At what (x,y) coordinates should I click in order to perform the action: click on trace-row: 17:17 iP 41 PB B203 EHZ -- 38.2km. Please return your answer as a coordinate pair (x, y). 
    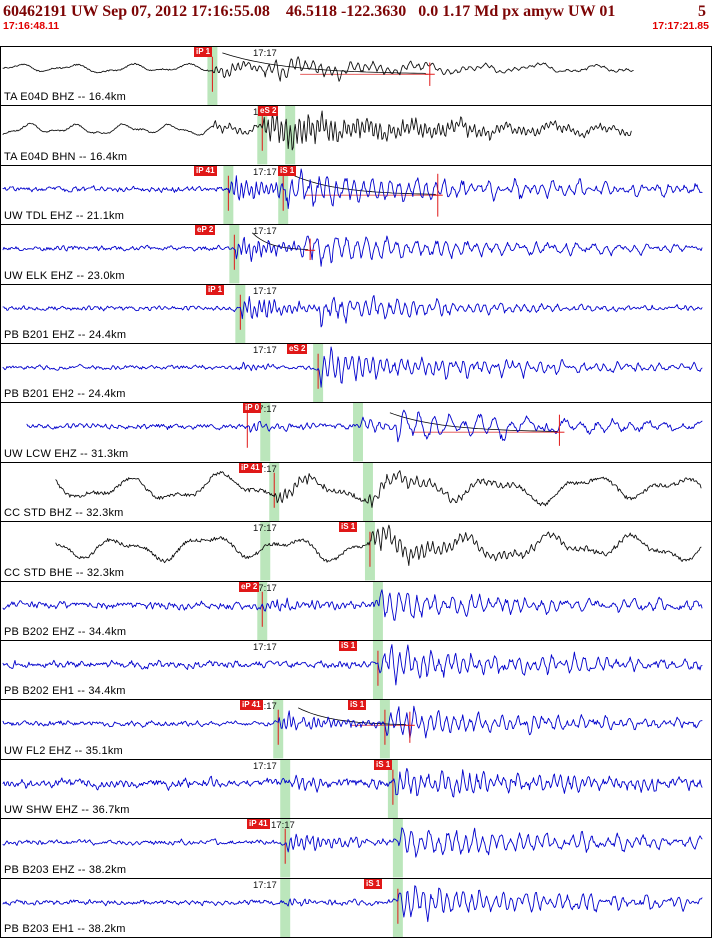
    Looking at the image, I should click on (356, 849).